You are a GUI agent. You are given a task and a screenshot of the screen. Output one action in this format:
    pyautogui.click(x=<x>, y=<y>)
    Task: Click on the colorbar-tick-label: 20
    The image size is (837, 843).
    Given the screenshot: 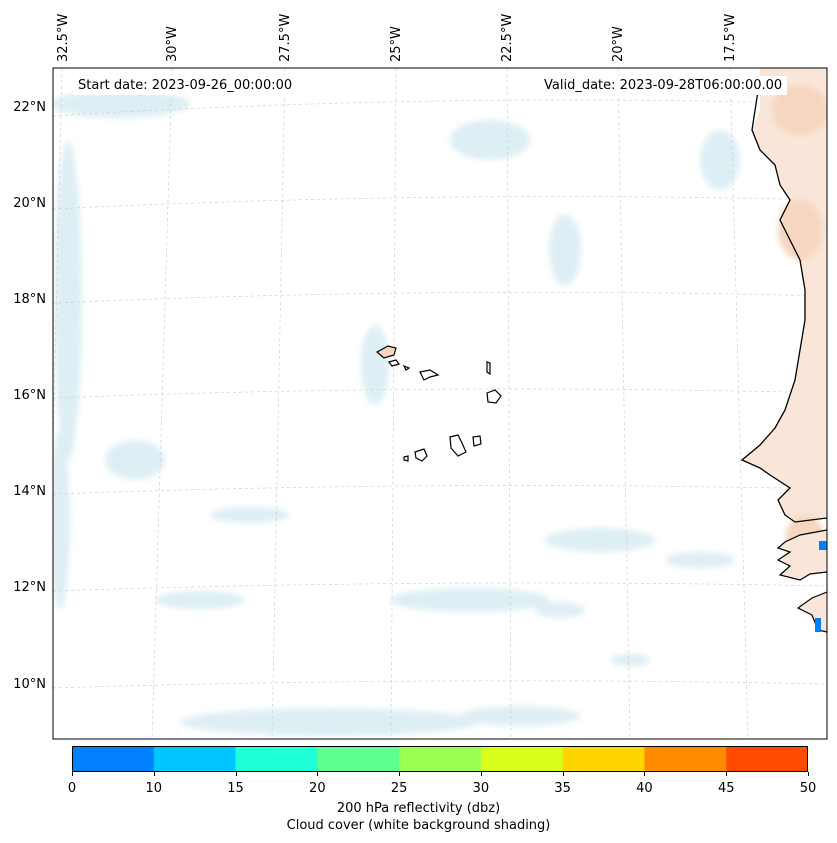 What is the action you would take?
    pyautogui.click(x=317, y=788)
    